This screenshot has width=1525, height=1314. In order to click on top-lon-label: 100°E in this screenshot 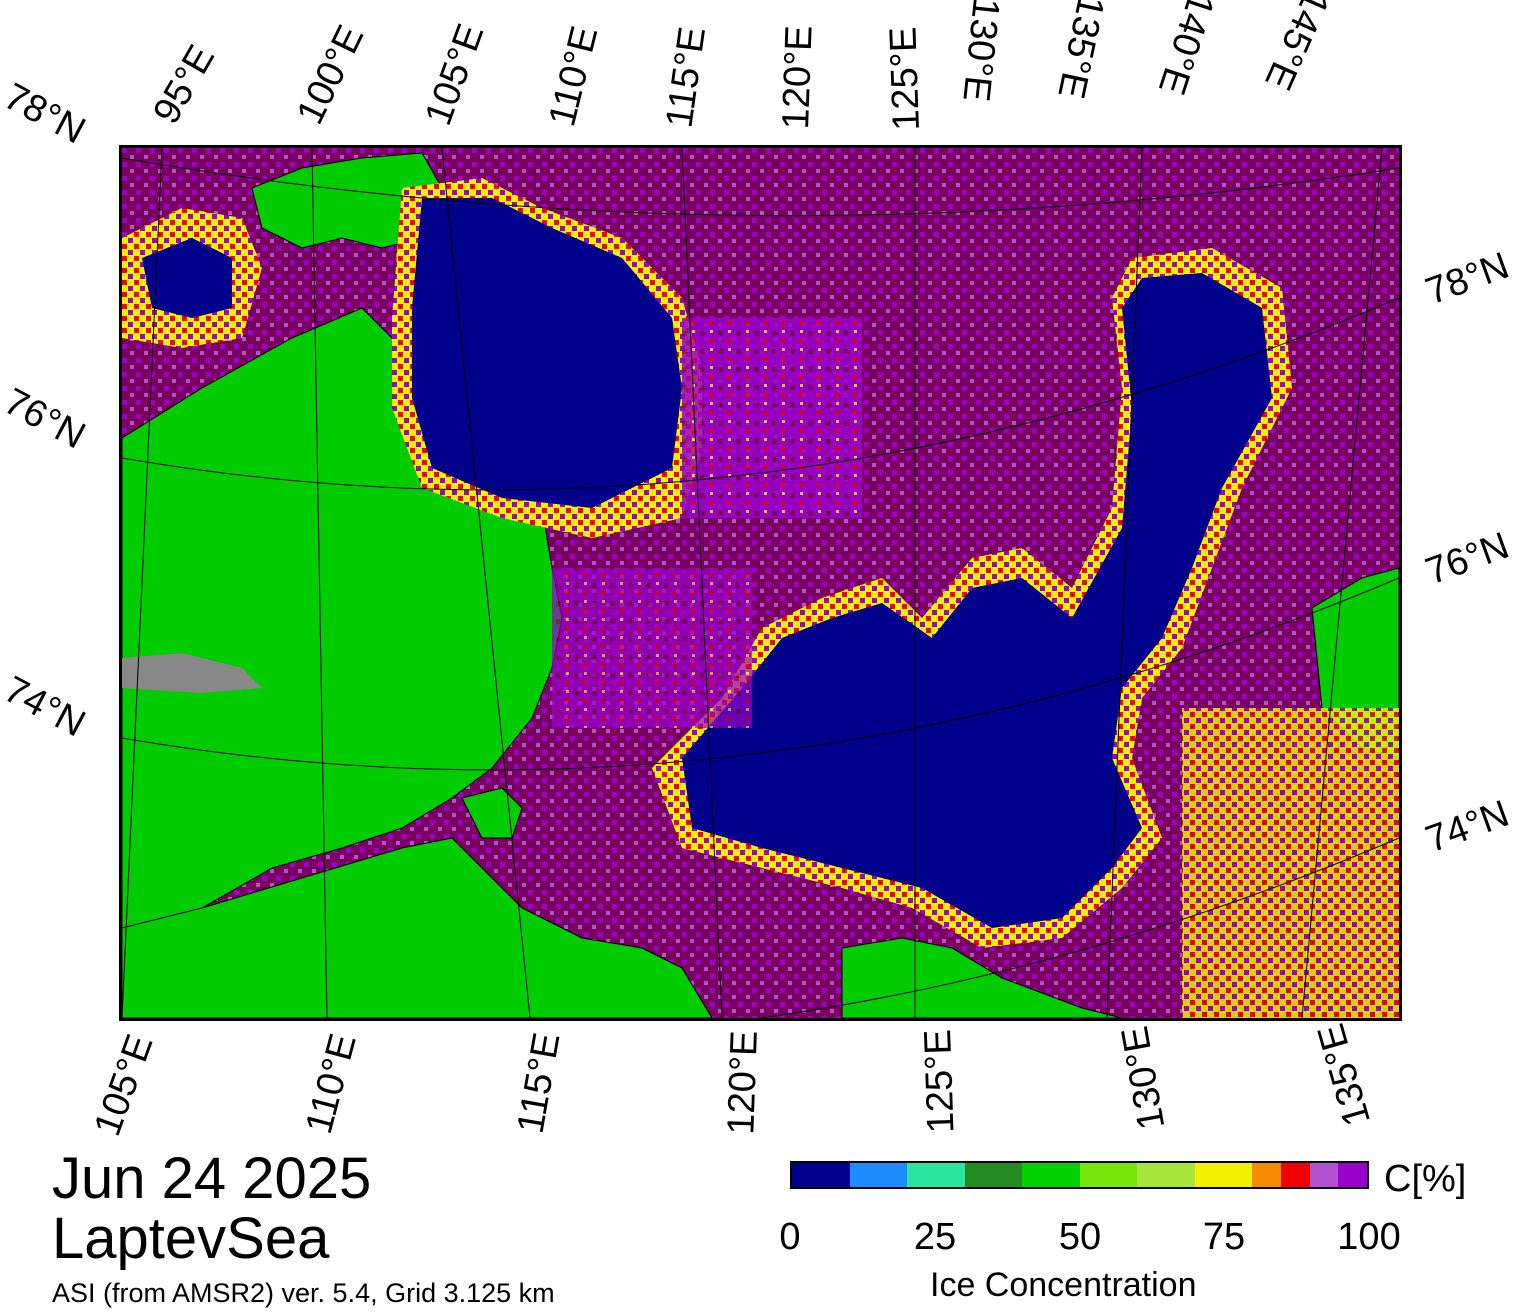, I will do `click(331, 75)`.